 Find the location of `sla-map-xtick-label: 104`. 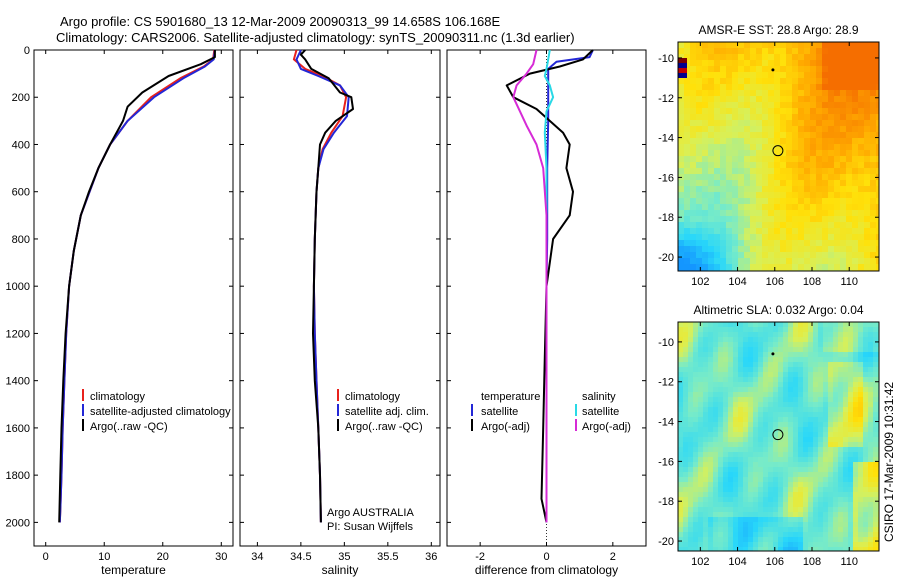

sla-map-xtick-label: 104 is located at coordinates (737, 562).